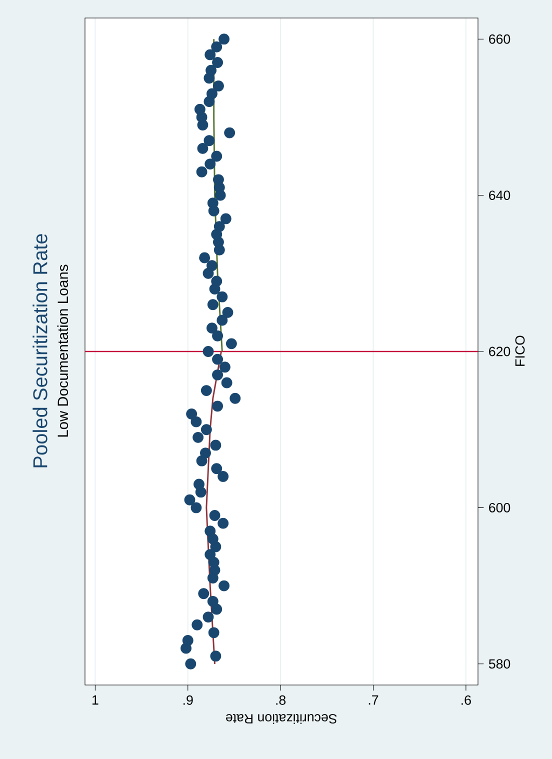  Describe the element at coordinates (281, 719) in the screenshot. I see `x-axis-title: Securitization Rate` at that location.